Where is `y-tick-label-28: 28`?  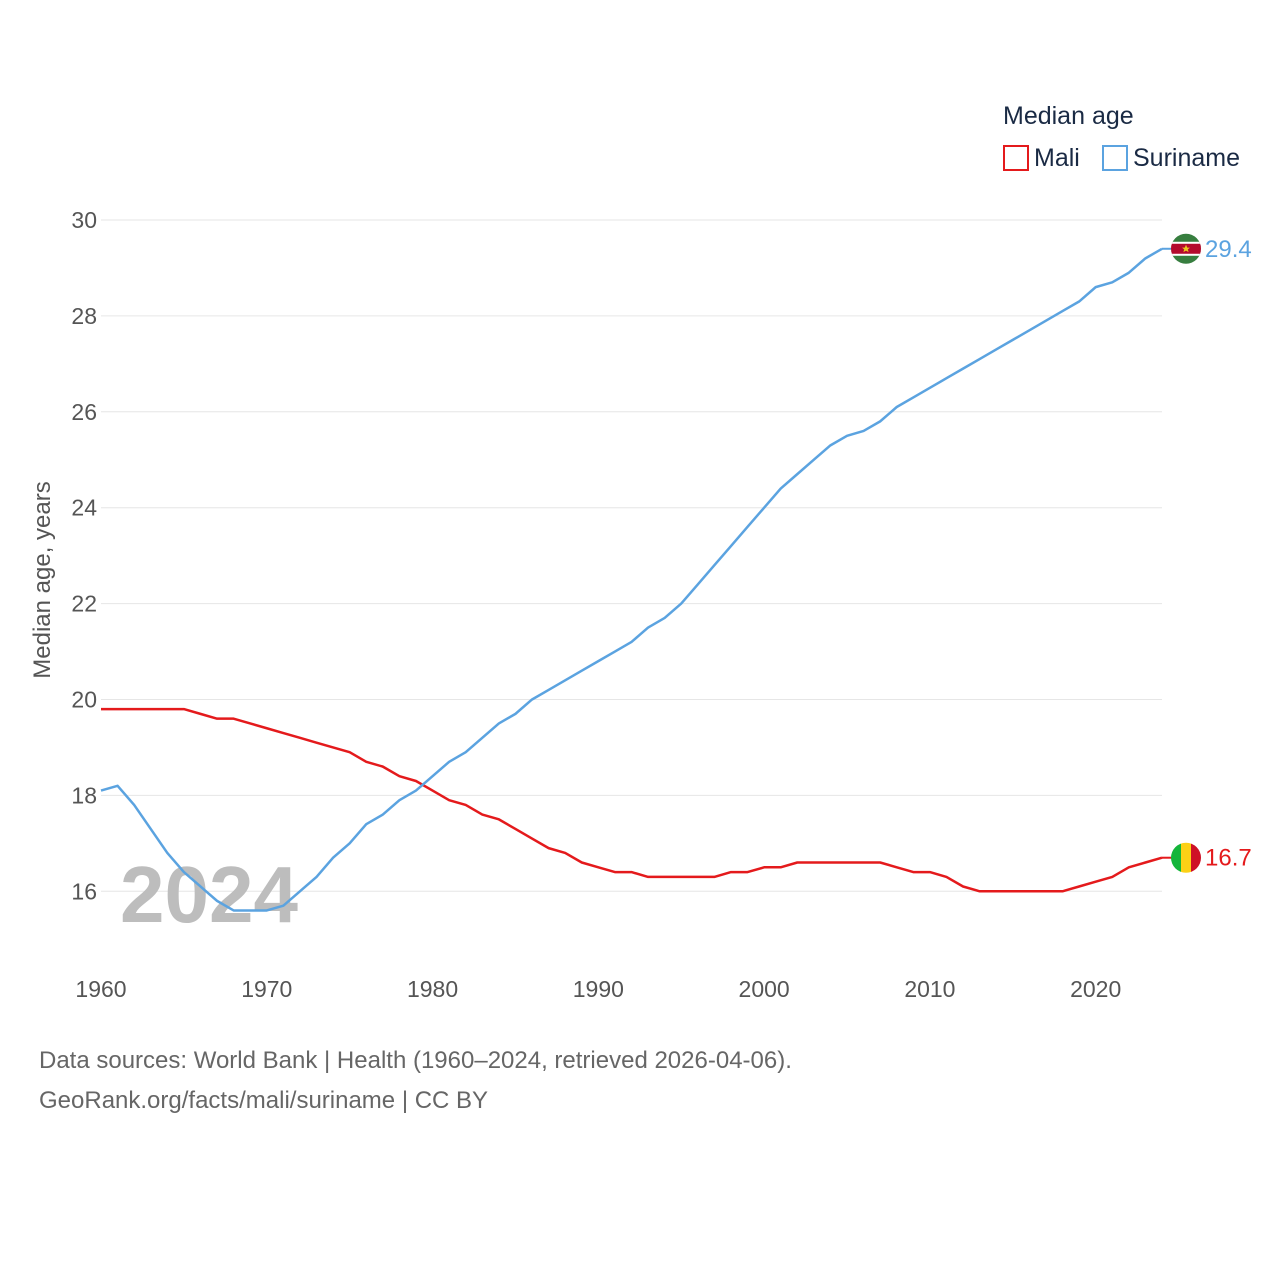
y-tick-label-28: 28 is located at coordinates (84, 316).